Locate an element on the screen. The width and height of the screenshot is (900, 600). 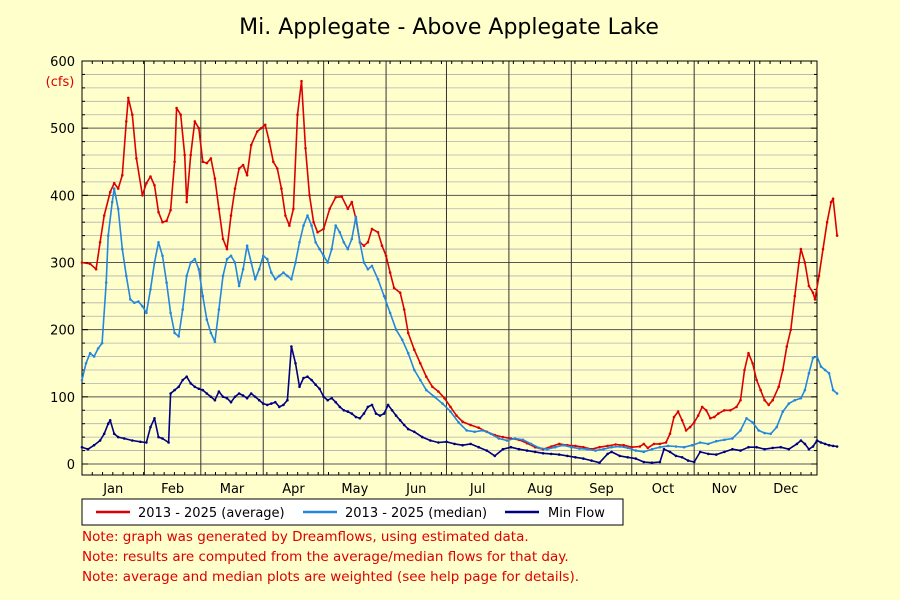
y-tick-label: 300 is located at coordinates (62, 264).